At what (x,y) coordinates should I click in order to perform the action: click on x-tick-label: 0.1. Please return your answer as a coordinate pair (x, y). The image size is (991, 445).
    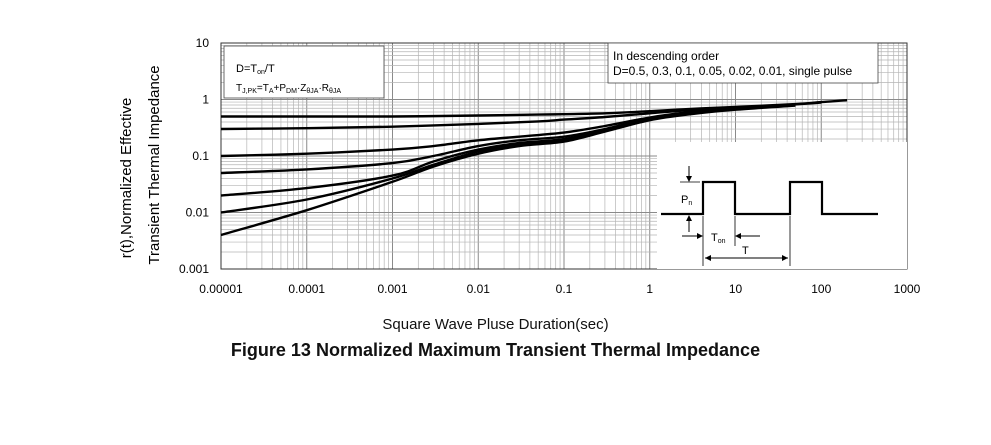
    Looking at the image, I should click on (564, 289).